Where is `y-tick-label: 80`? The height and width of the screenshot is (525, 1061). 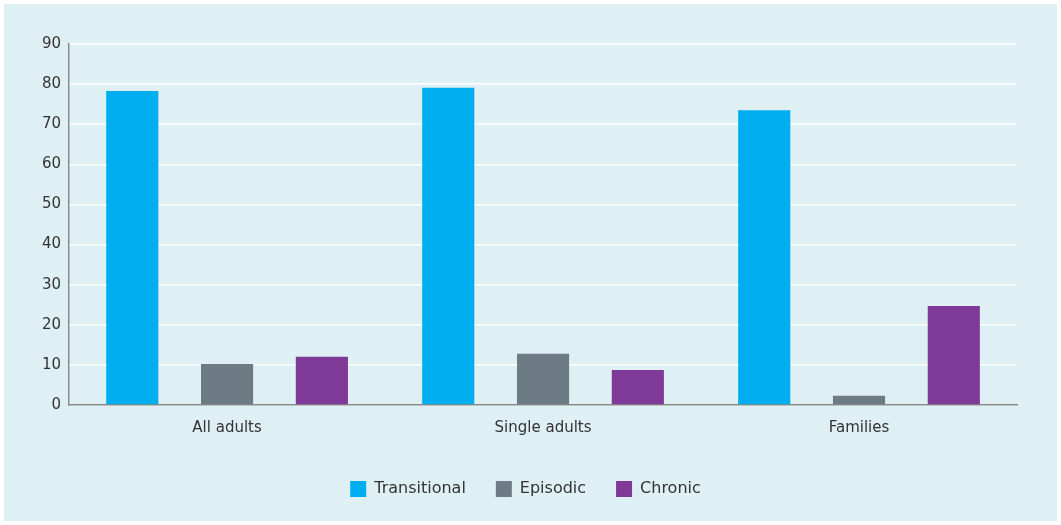
y-tick-label: 80 is located at coordinates (51, 83).